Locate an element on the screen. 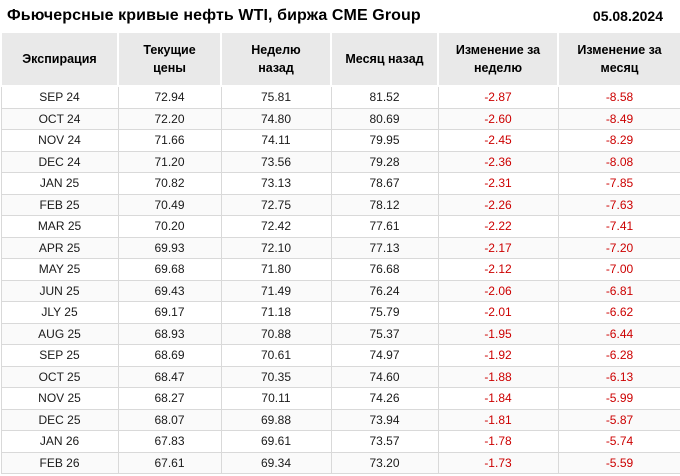 The image size is (680, 476). value-cell: 71.18 is located at coordinates (276, 312).